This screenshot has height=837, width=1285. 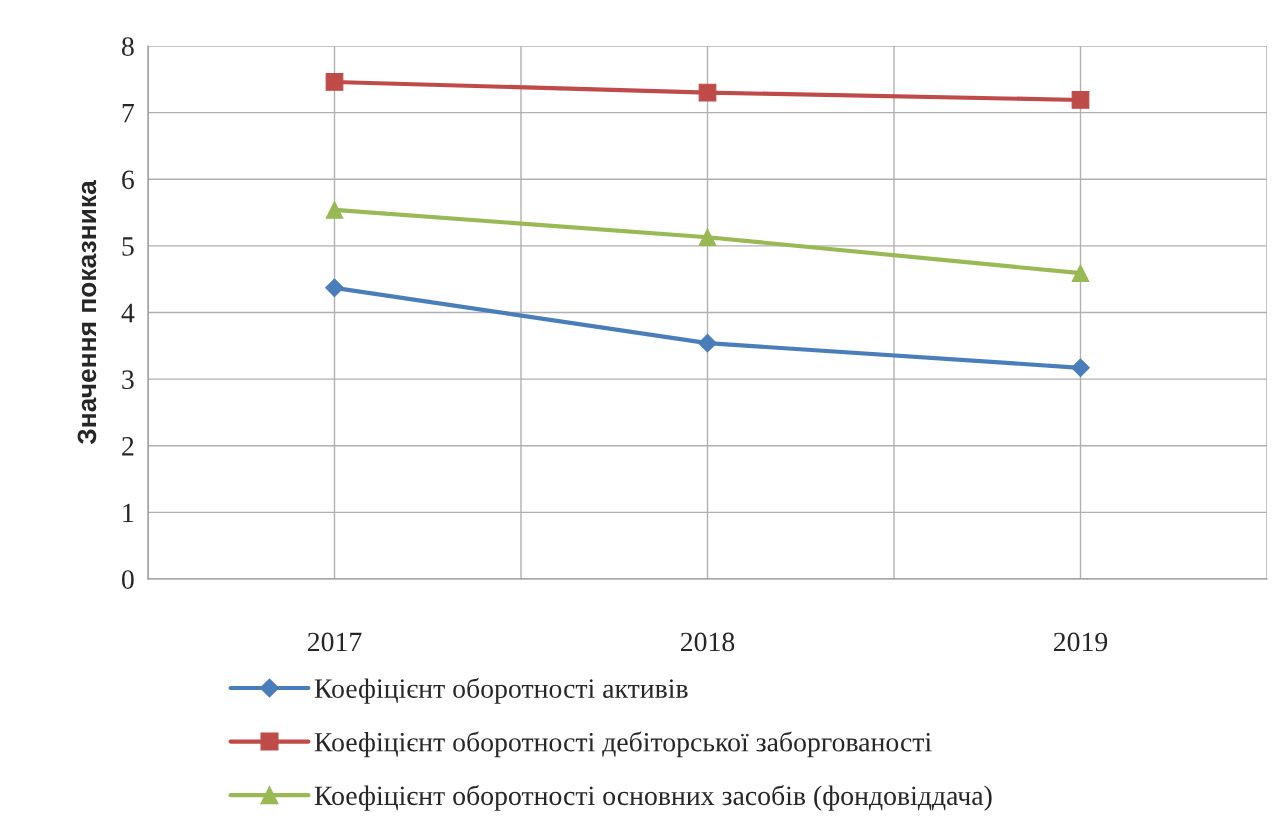 I want to click on y-axis-title: Значення показника, so click(x=87, y=312).